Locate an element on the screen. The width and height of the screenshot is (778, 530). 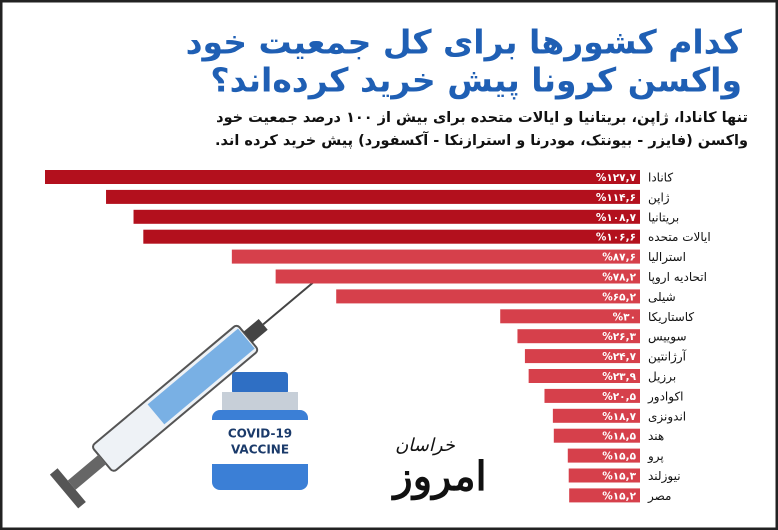
category-label: کانادا is located at coordinates (660, 178).